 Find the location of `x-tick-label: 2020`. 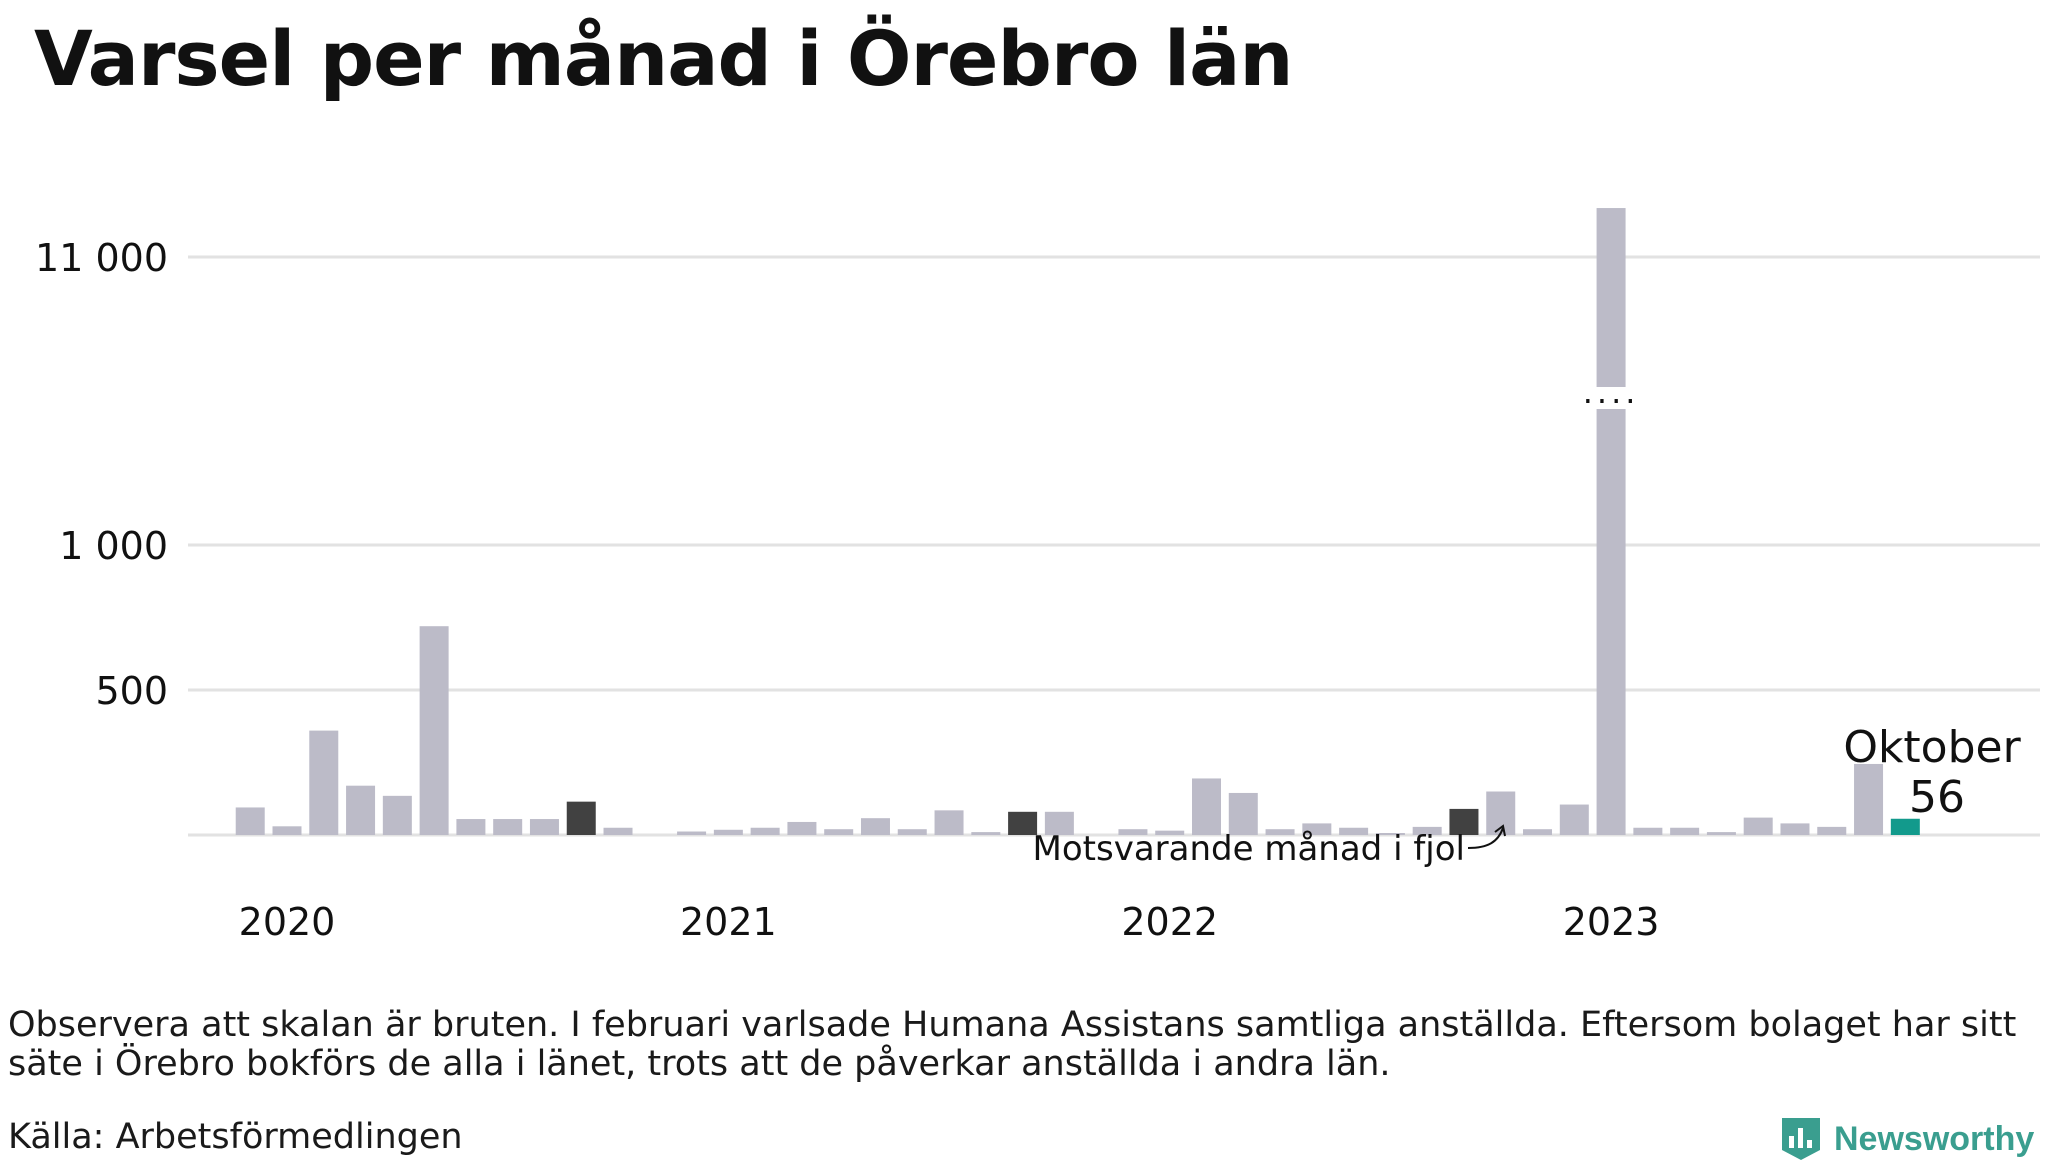

x-tick-label: 2020 is located at coordinates (287, 922).